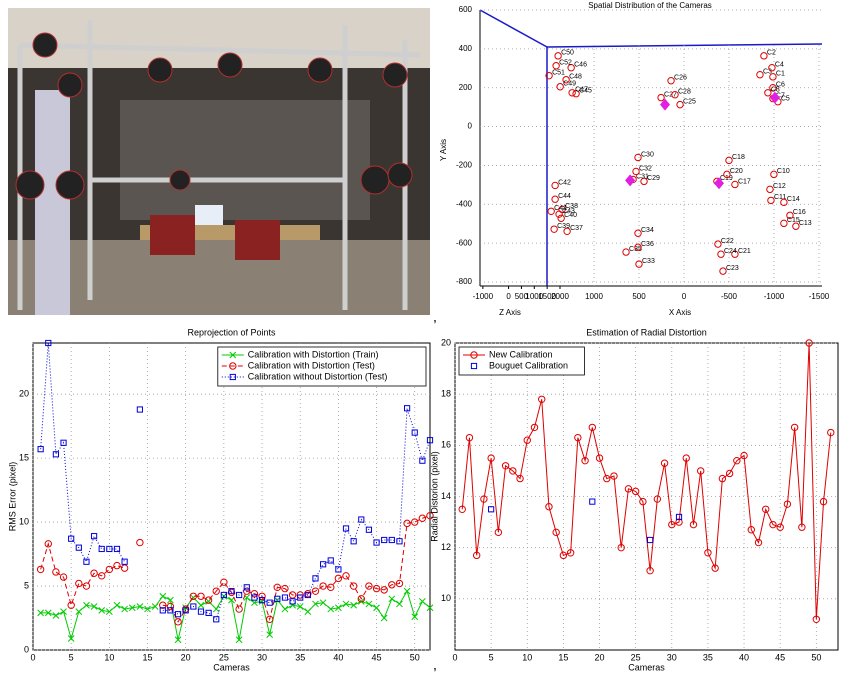 This screenshot has height=676, width=844. I want to click on point-label: C29, so click(653, 178).